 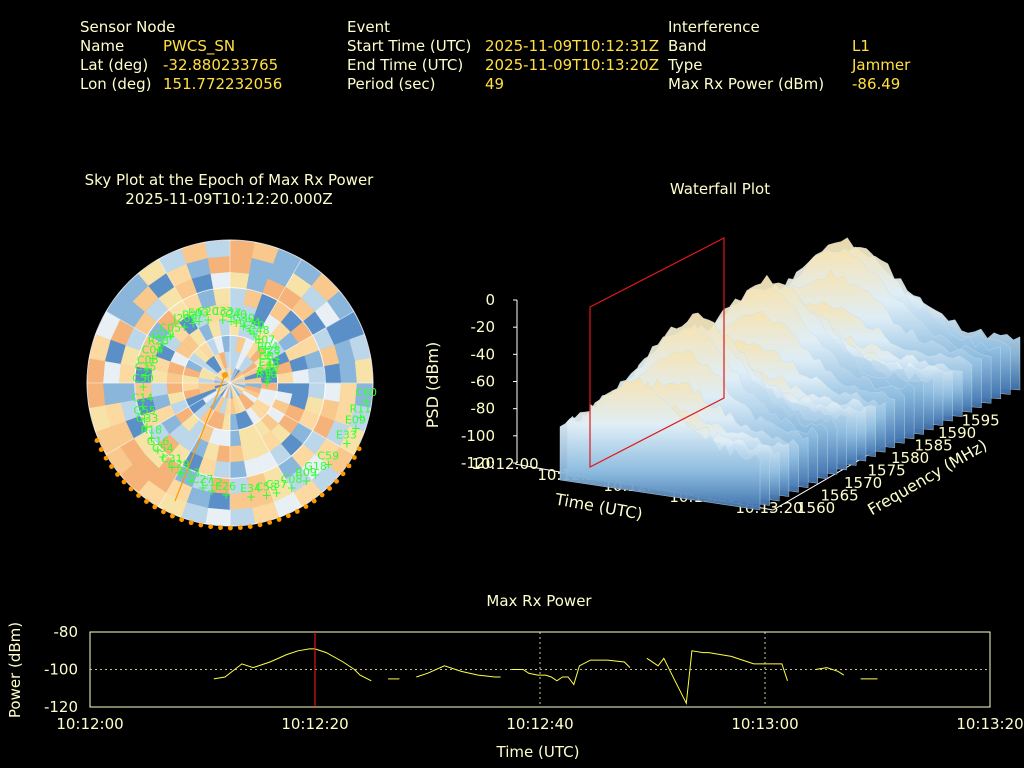 I want to click on sensor-lon-label: Lon (deg), so click(x=116, y=84).